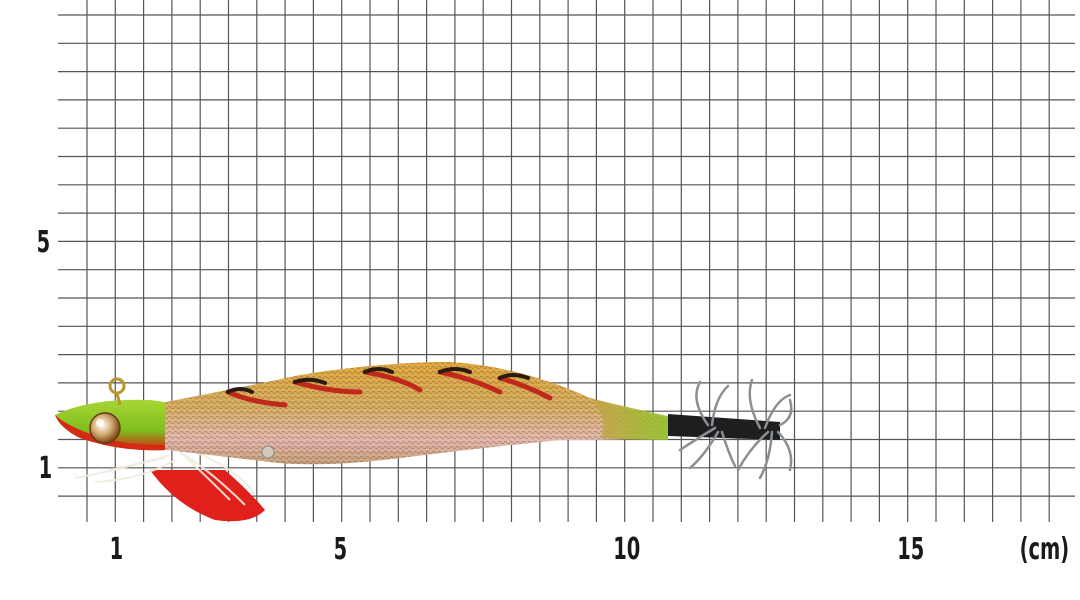 This screenshot has height=600, width=1080. Describe the element at coordinates (105, 428) in the screenshot. I see `lure-eye` at that location.